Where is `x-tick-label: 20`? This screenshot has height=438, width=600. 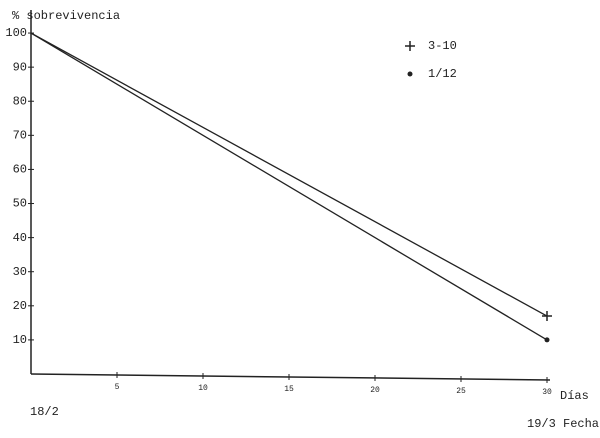 x-tick-label: 20 is located at coordinates (375, 390).